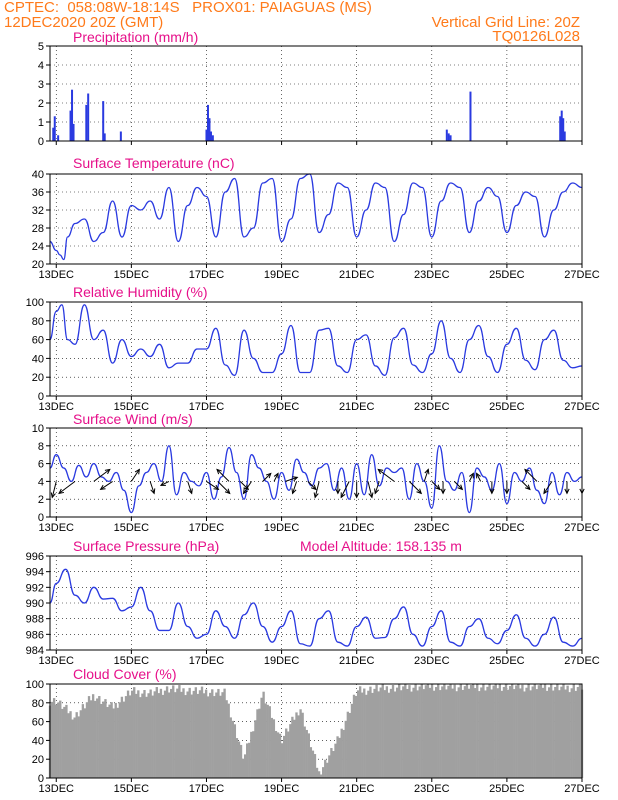 The image size is (618, 800). I want to click on y-tick-label: 4, so click(41, 482).